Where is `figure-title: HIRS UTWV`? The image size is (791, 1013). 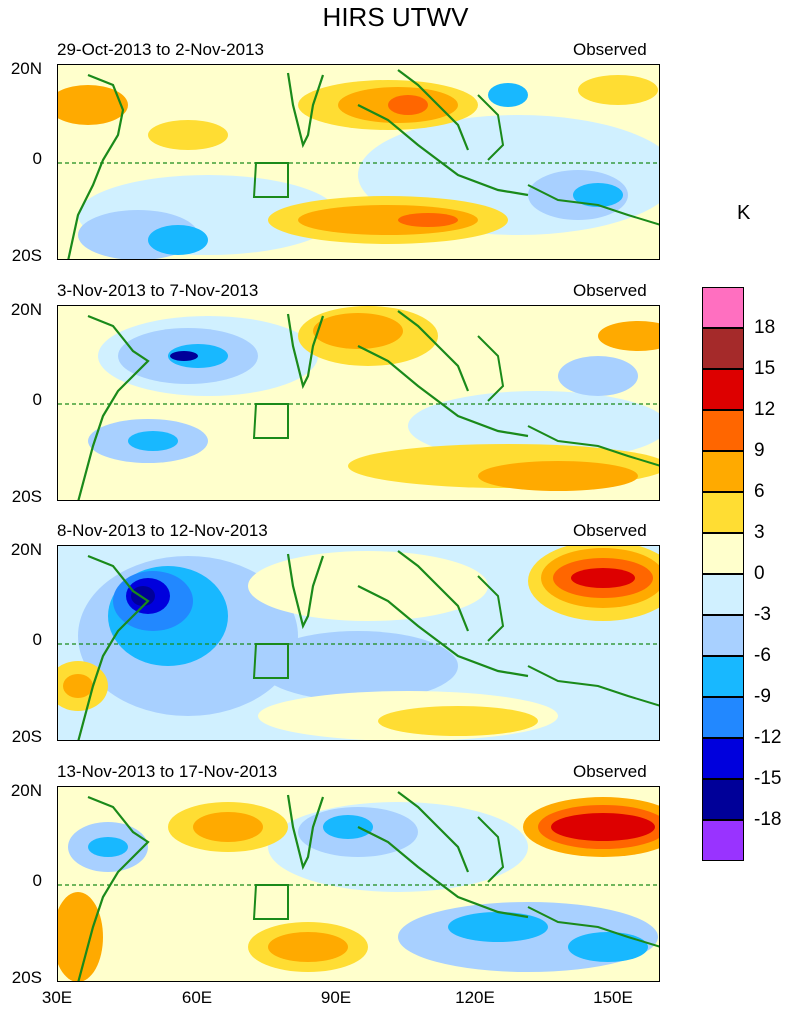 figure-title: HIRS UTWV is located at coordinates (395, 17).